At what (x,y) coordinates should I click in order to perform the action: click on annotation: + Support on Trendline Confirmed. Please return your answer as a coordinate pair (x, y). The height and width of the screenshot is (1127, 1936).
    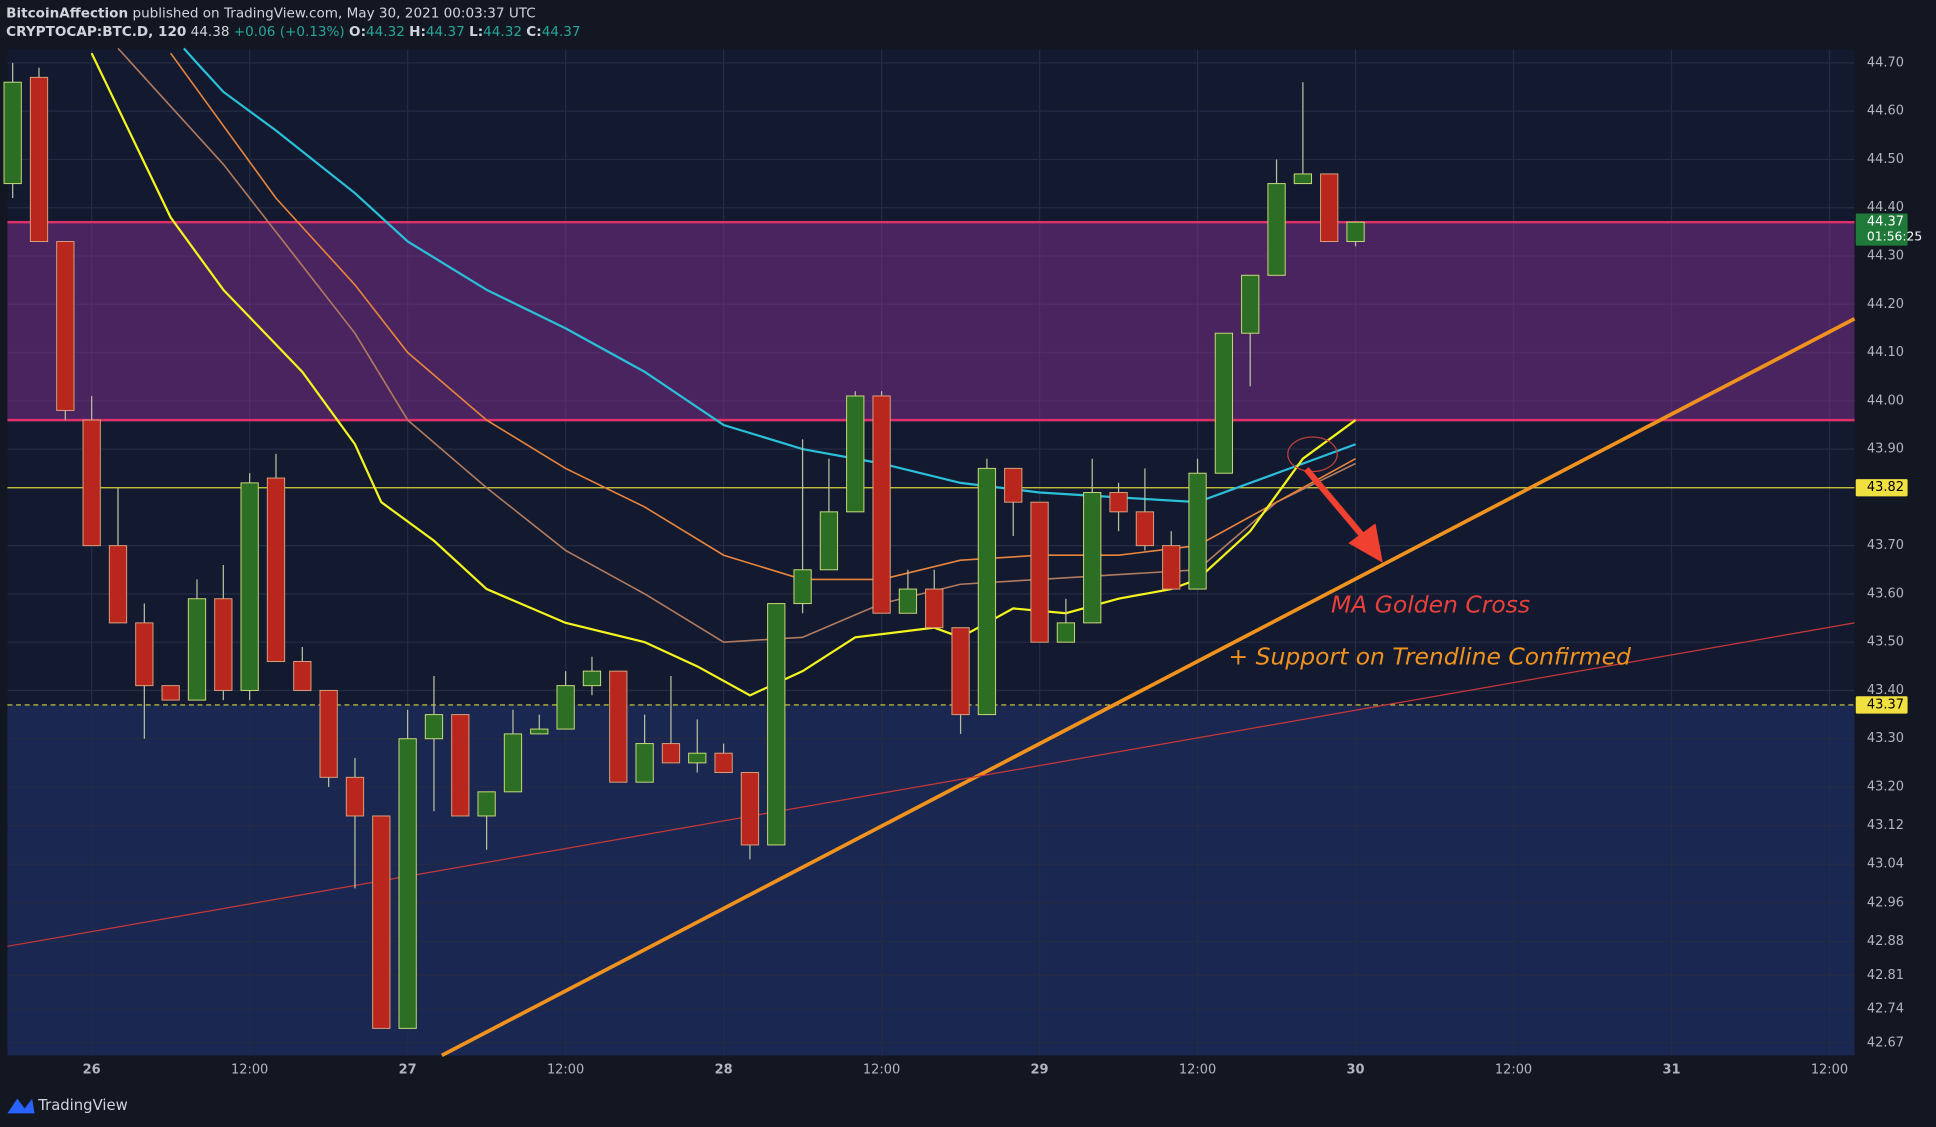
    Looking at the image, I should click on (1430, 656).